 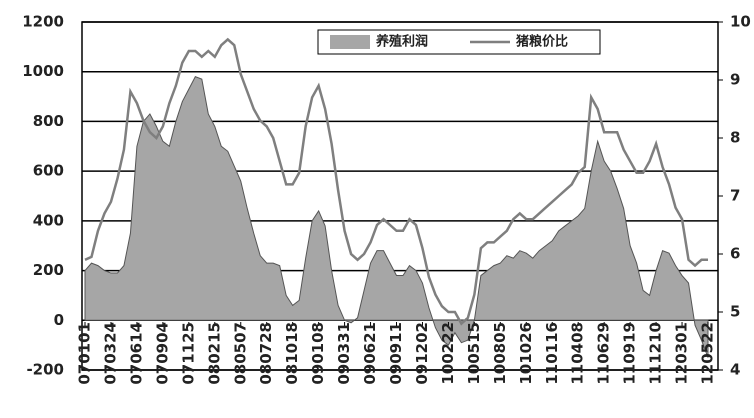 I want to click on y-tick-label: 200, so click(x=48, y=270).